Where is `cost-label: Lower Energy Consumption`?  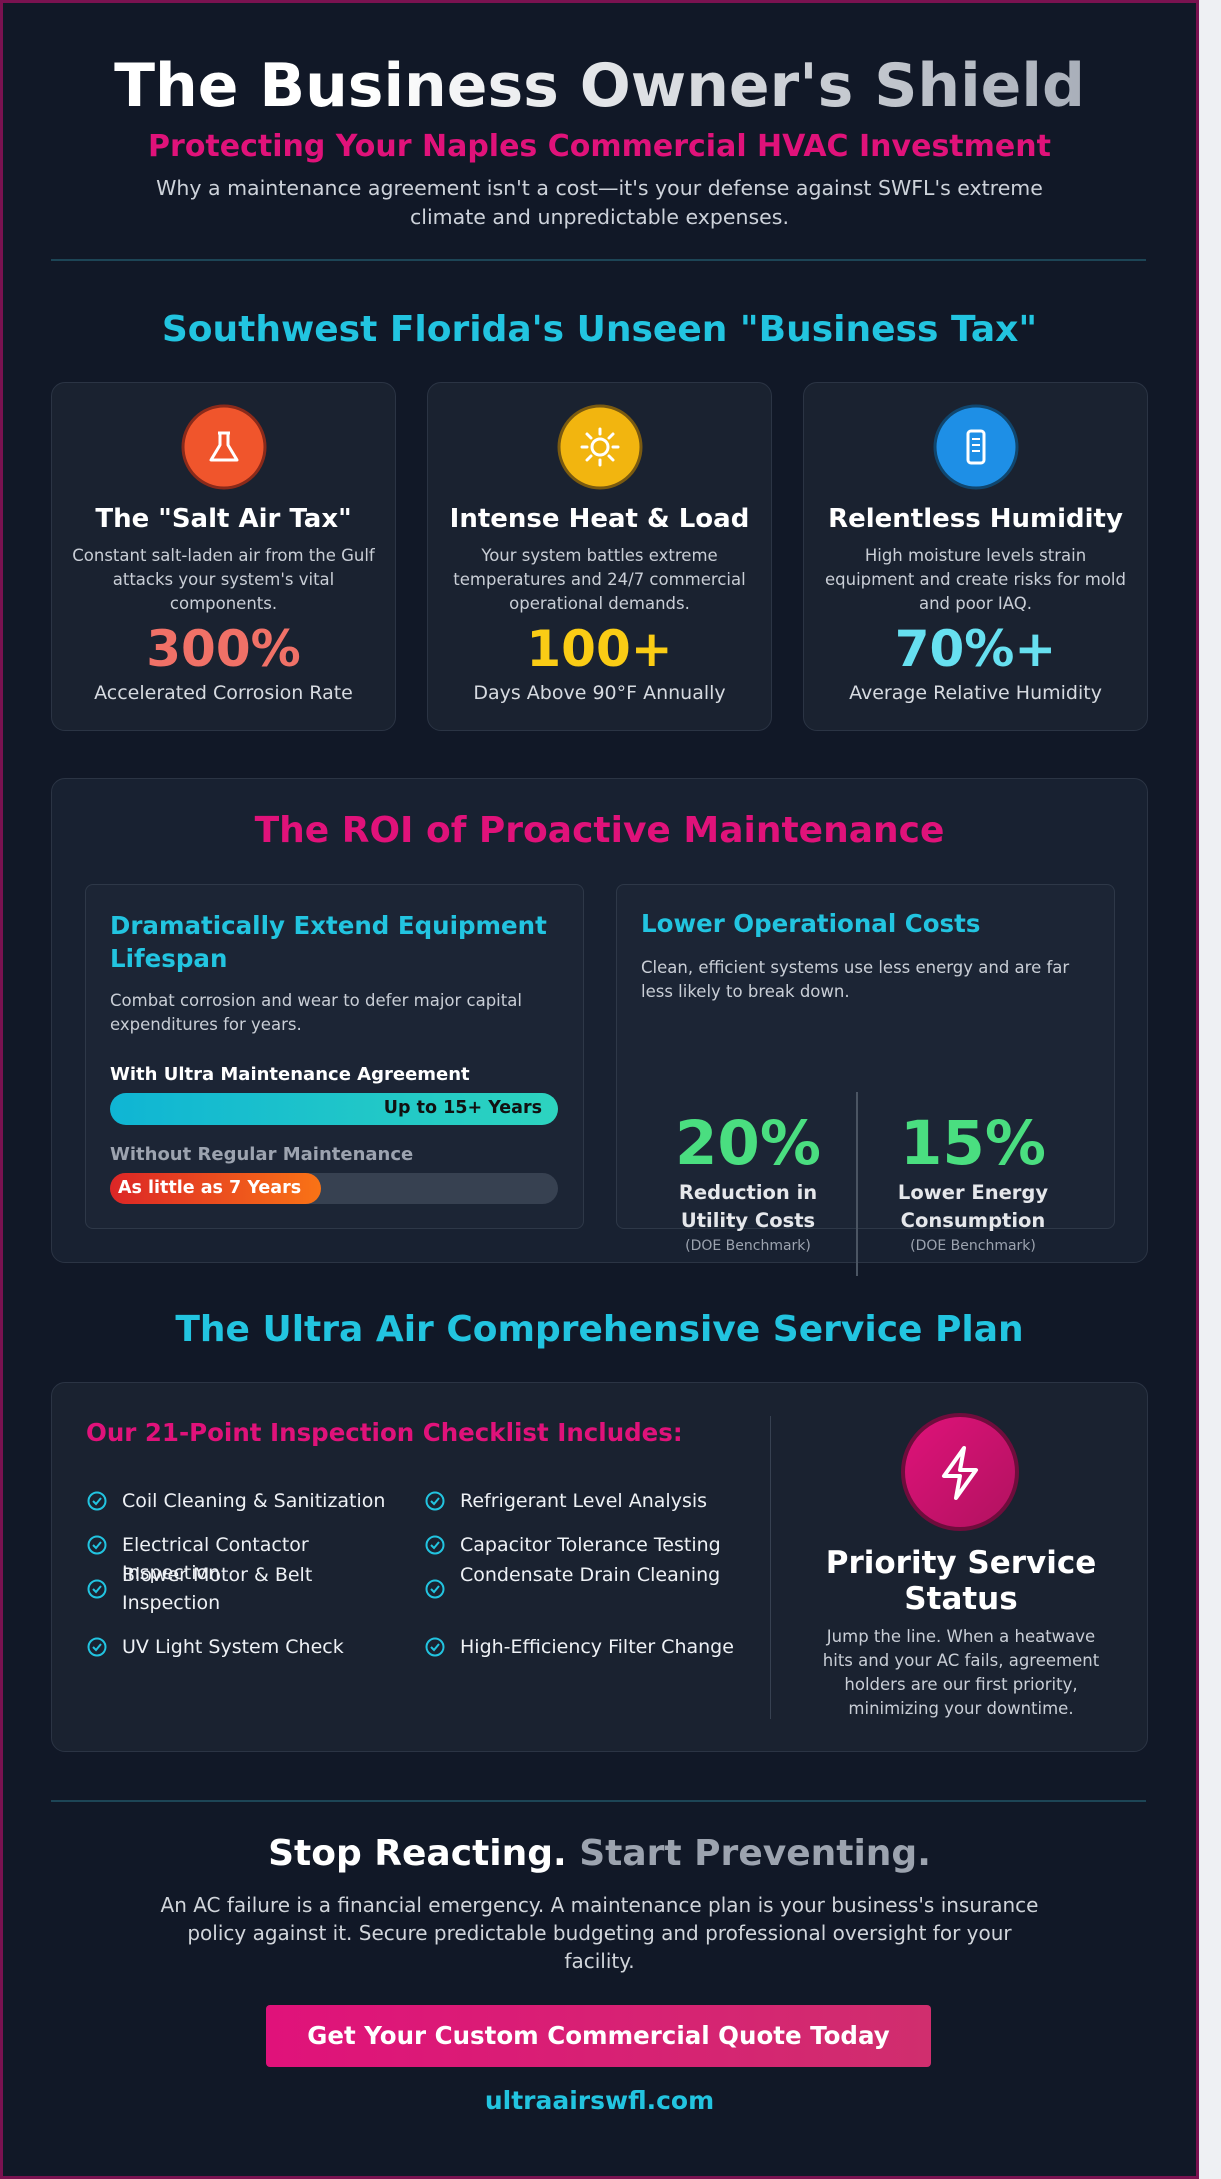
cost-label: Lower Energy Consumption is located at coordinates (973, 1206).